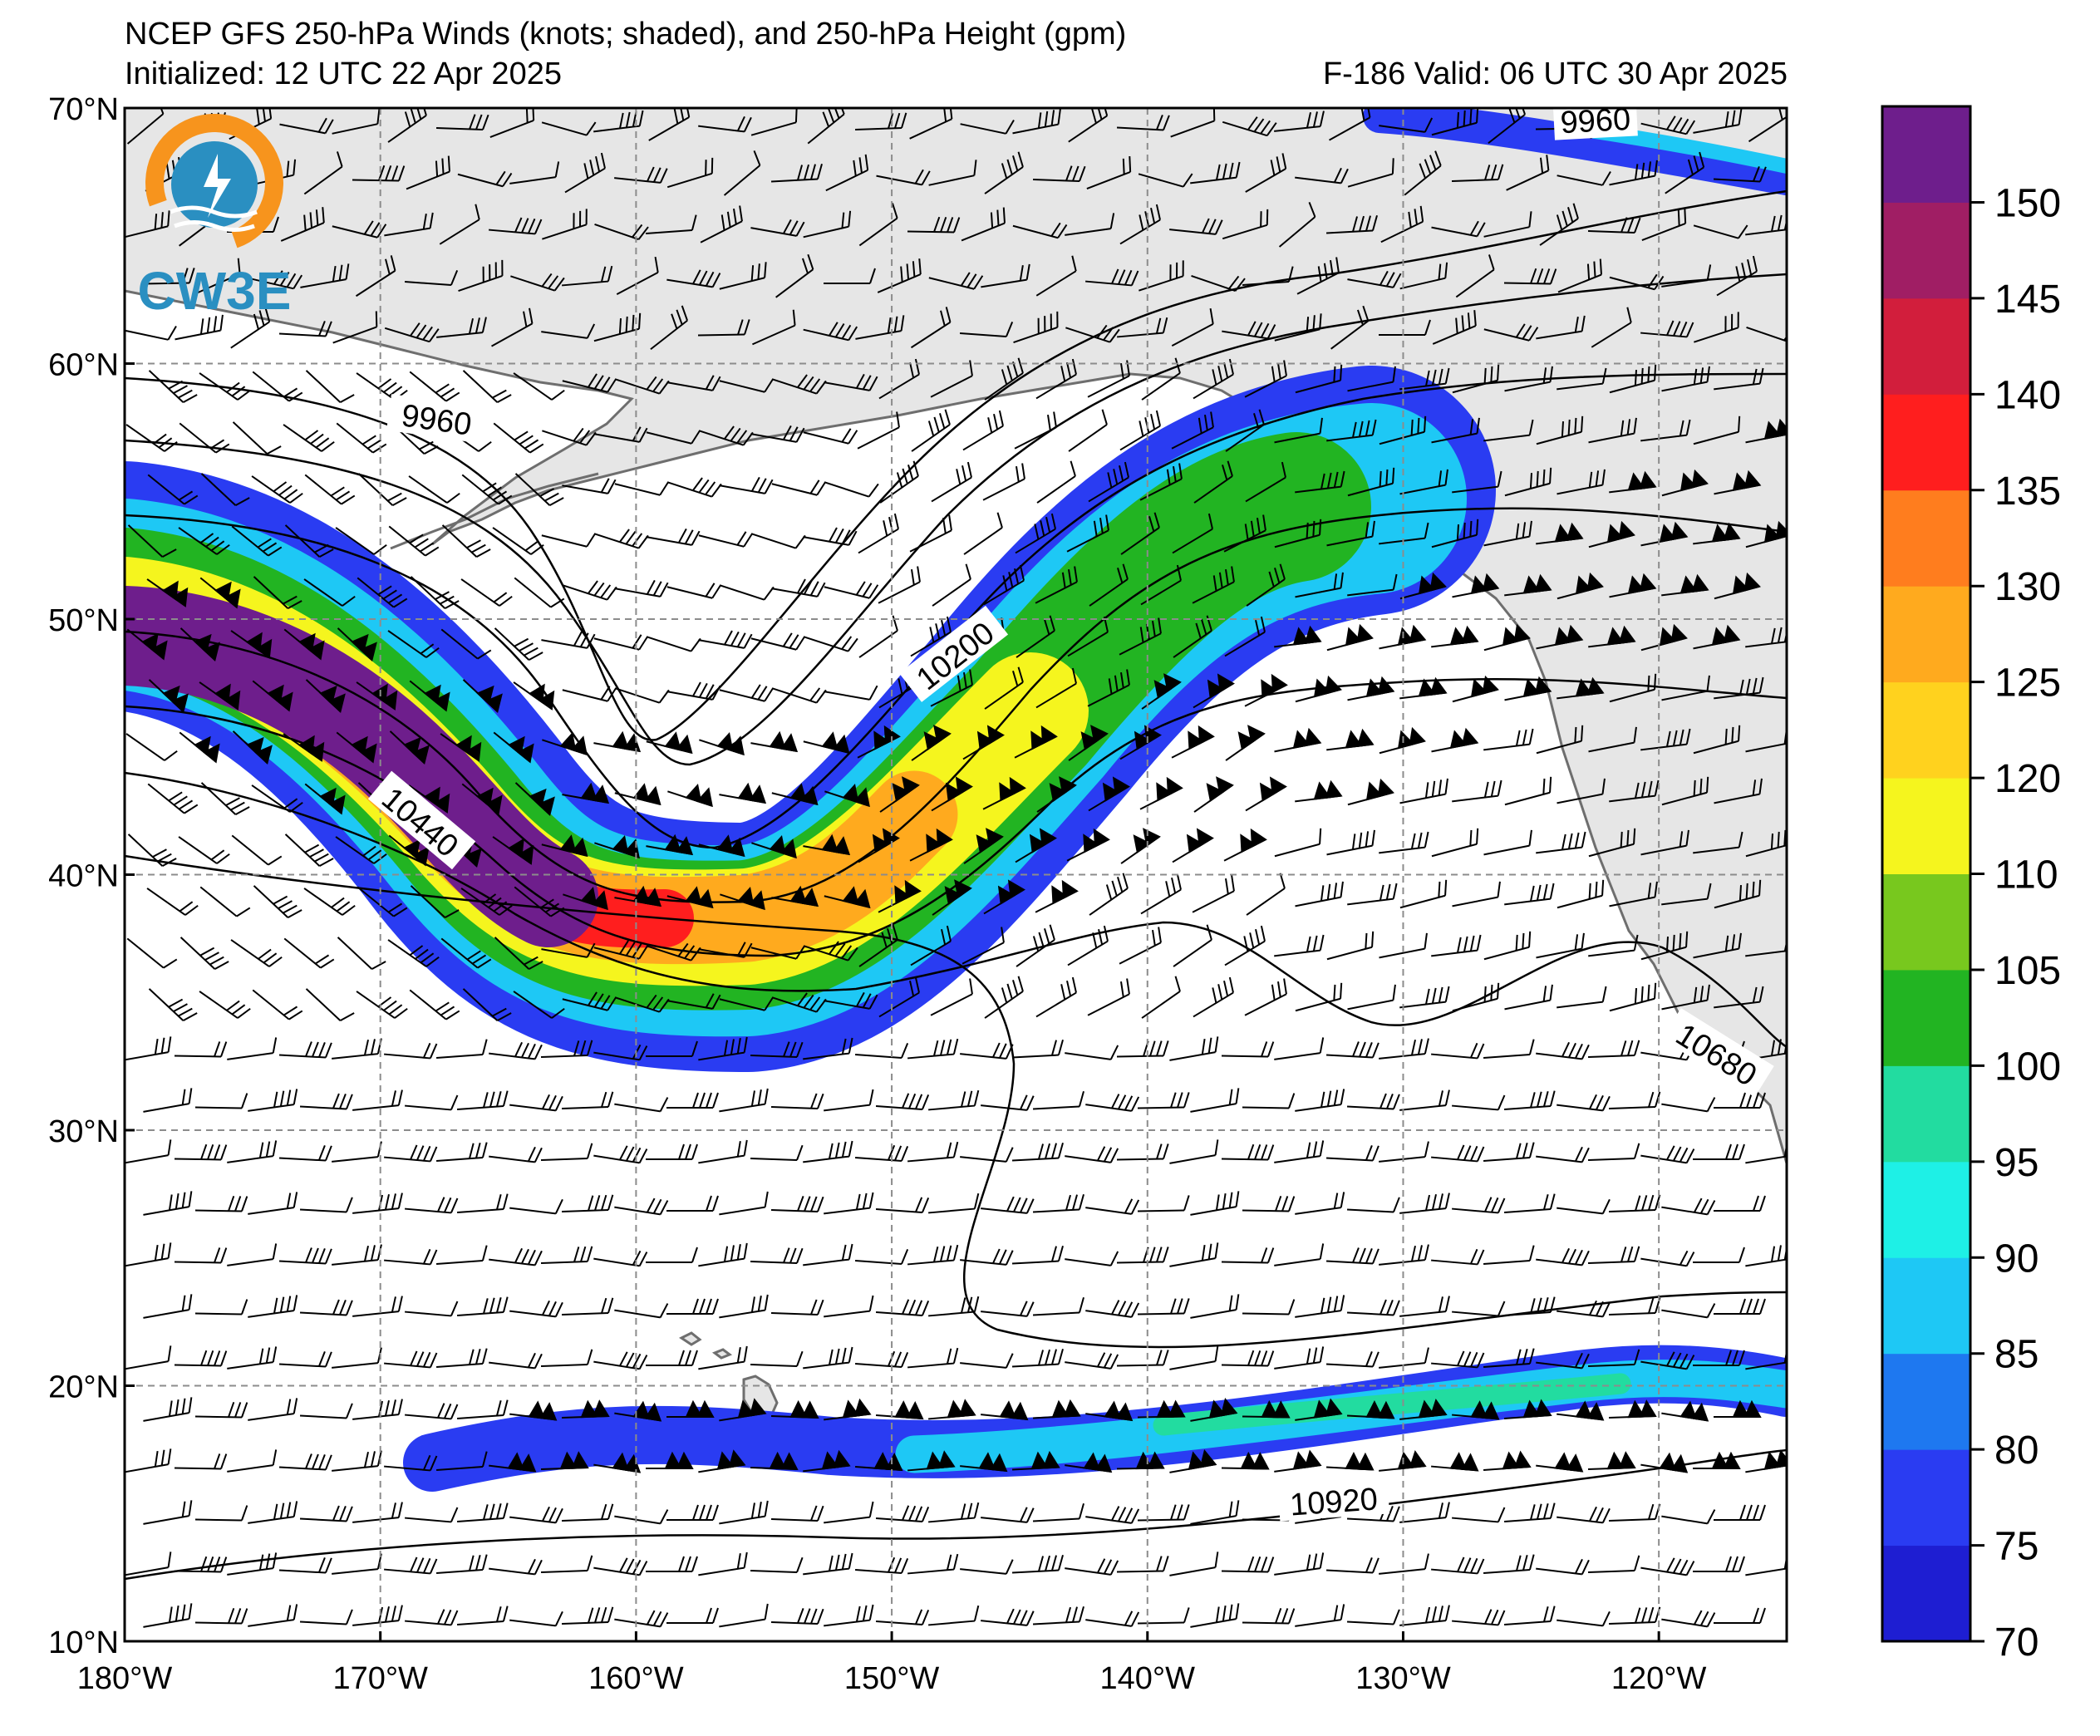 The image size is (2100, 1736). I want to click on lat-label: 40°N, so click(83, 876).